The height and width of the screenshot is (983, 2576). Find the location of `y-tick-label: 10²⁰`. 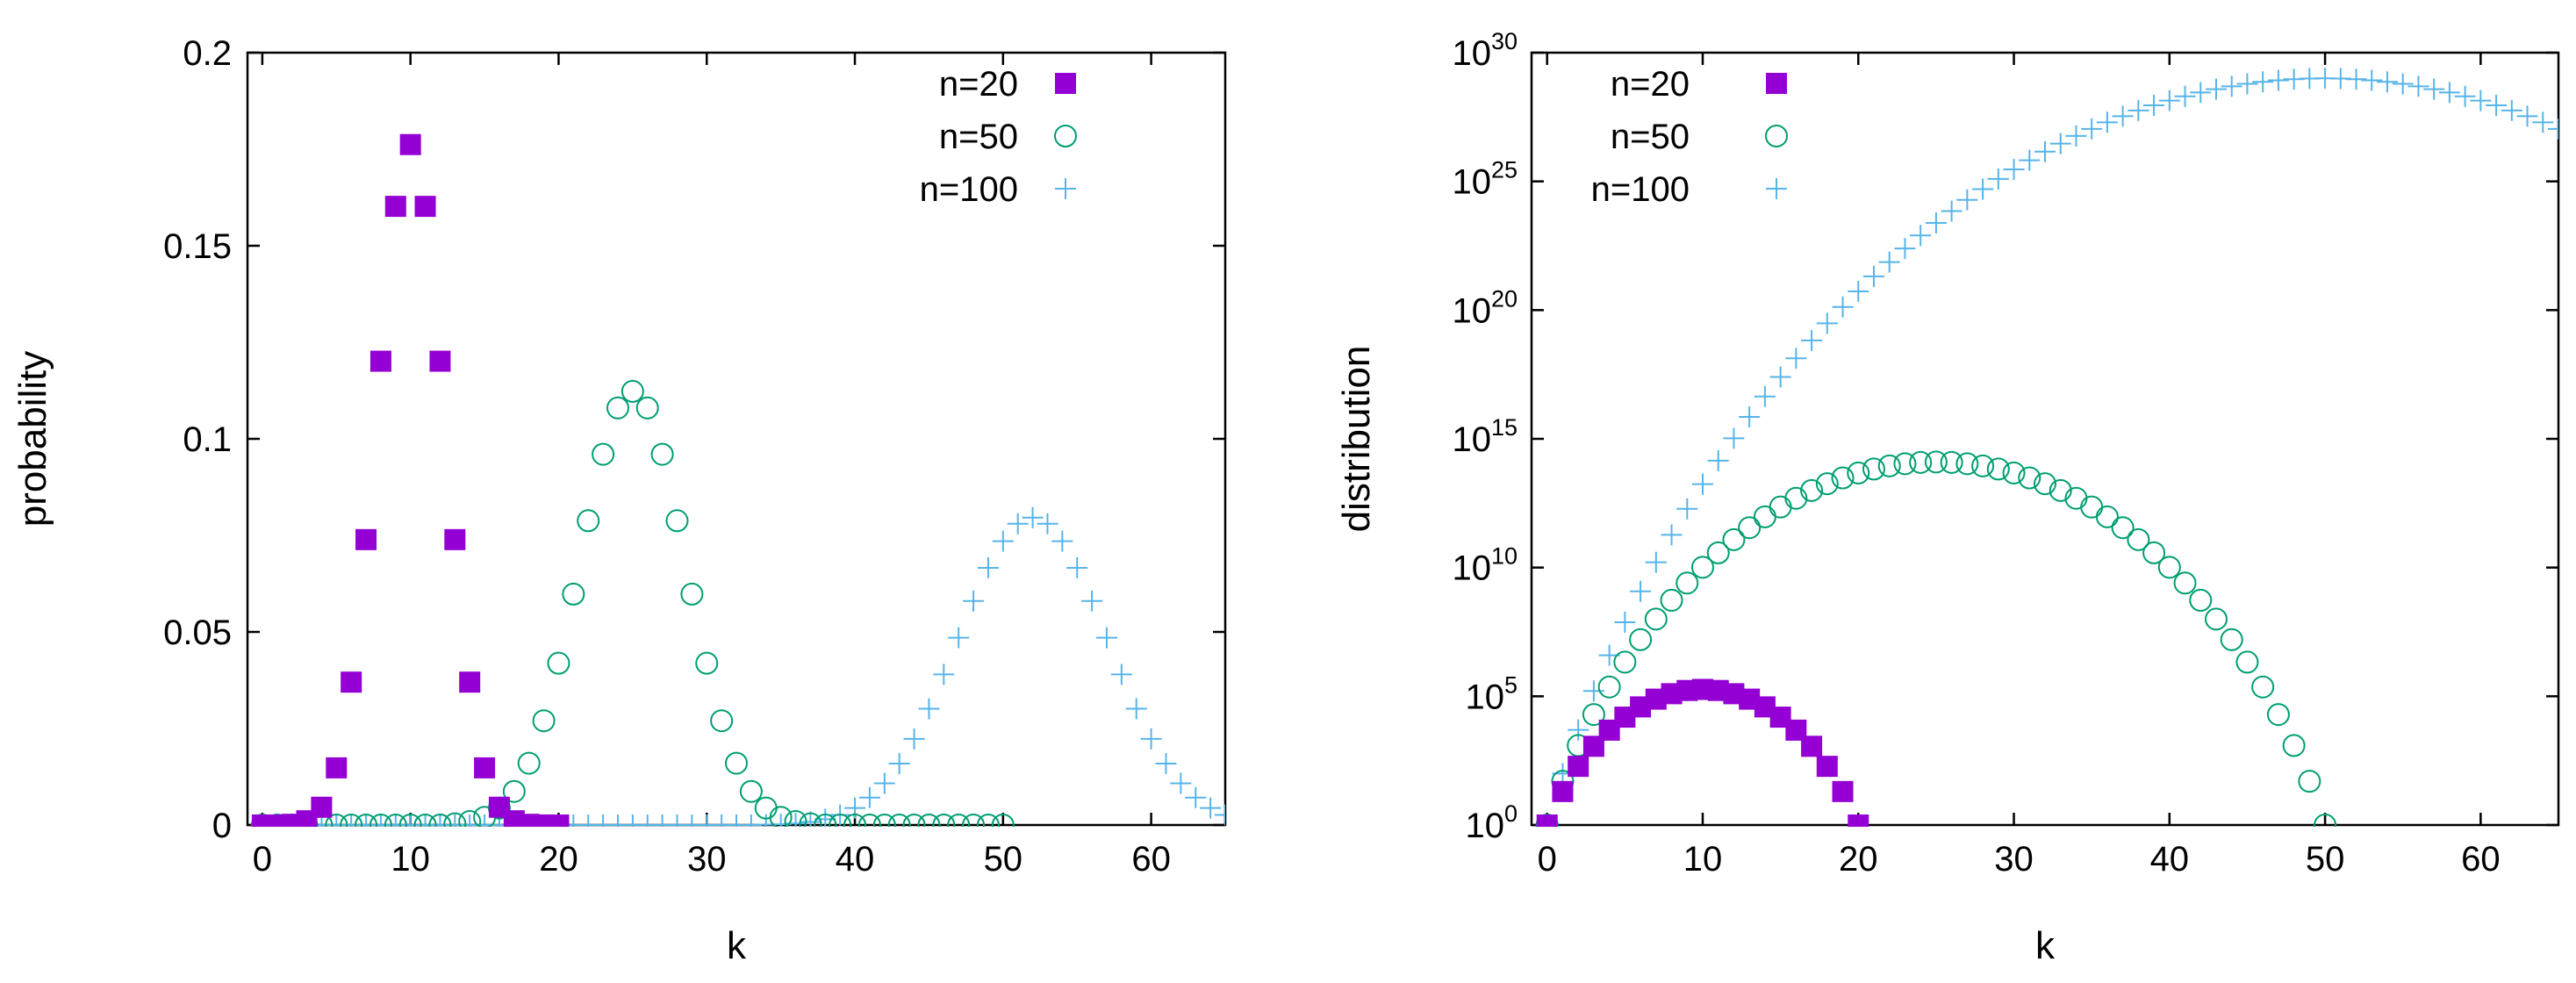

y-tick-label: 10²⁰ is located at coordinates (1485, 307).